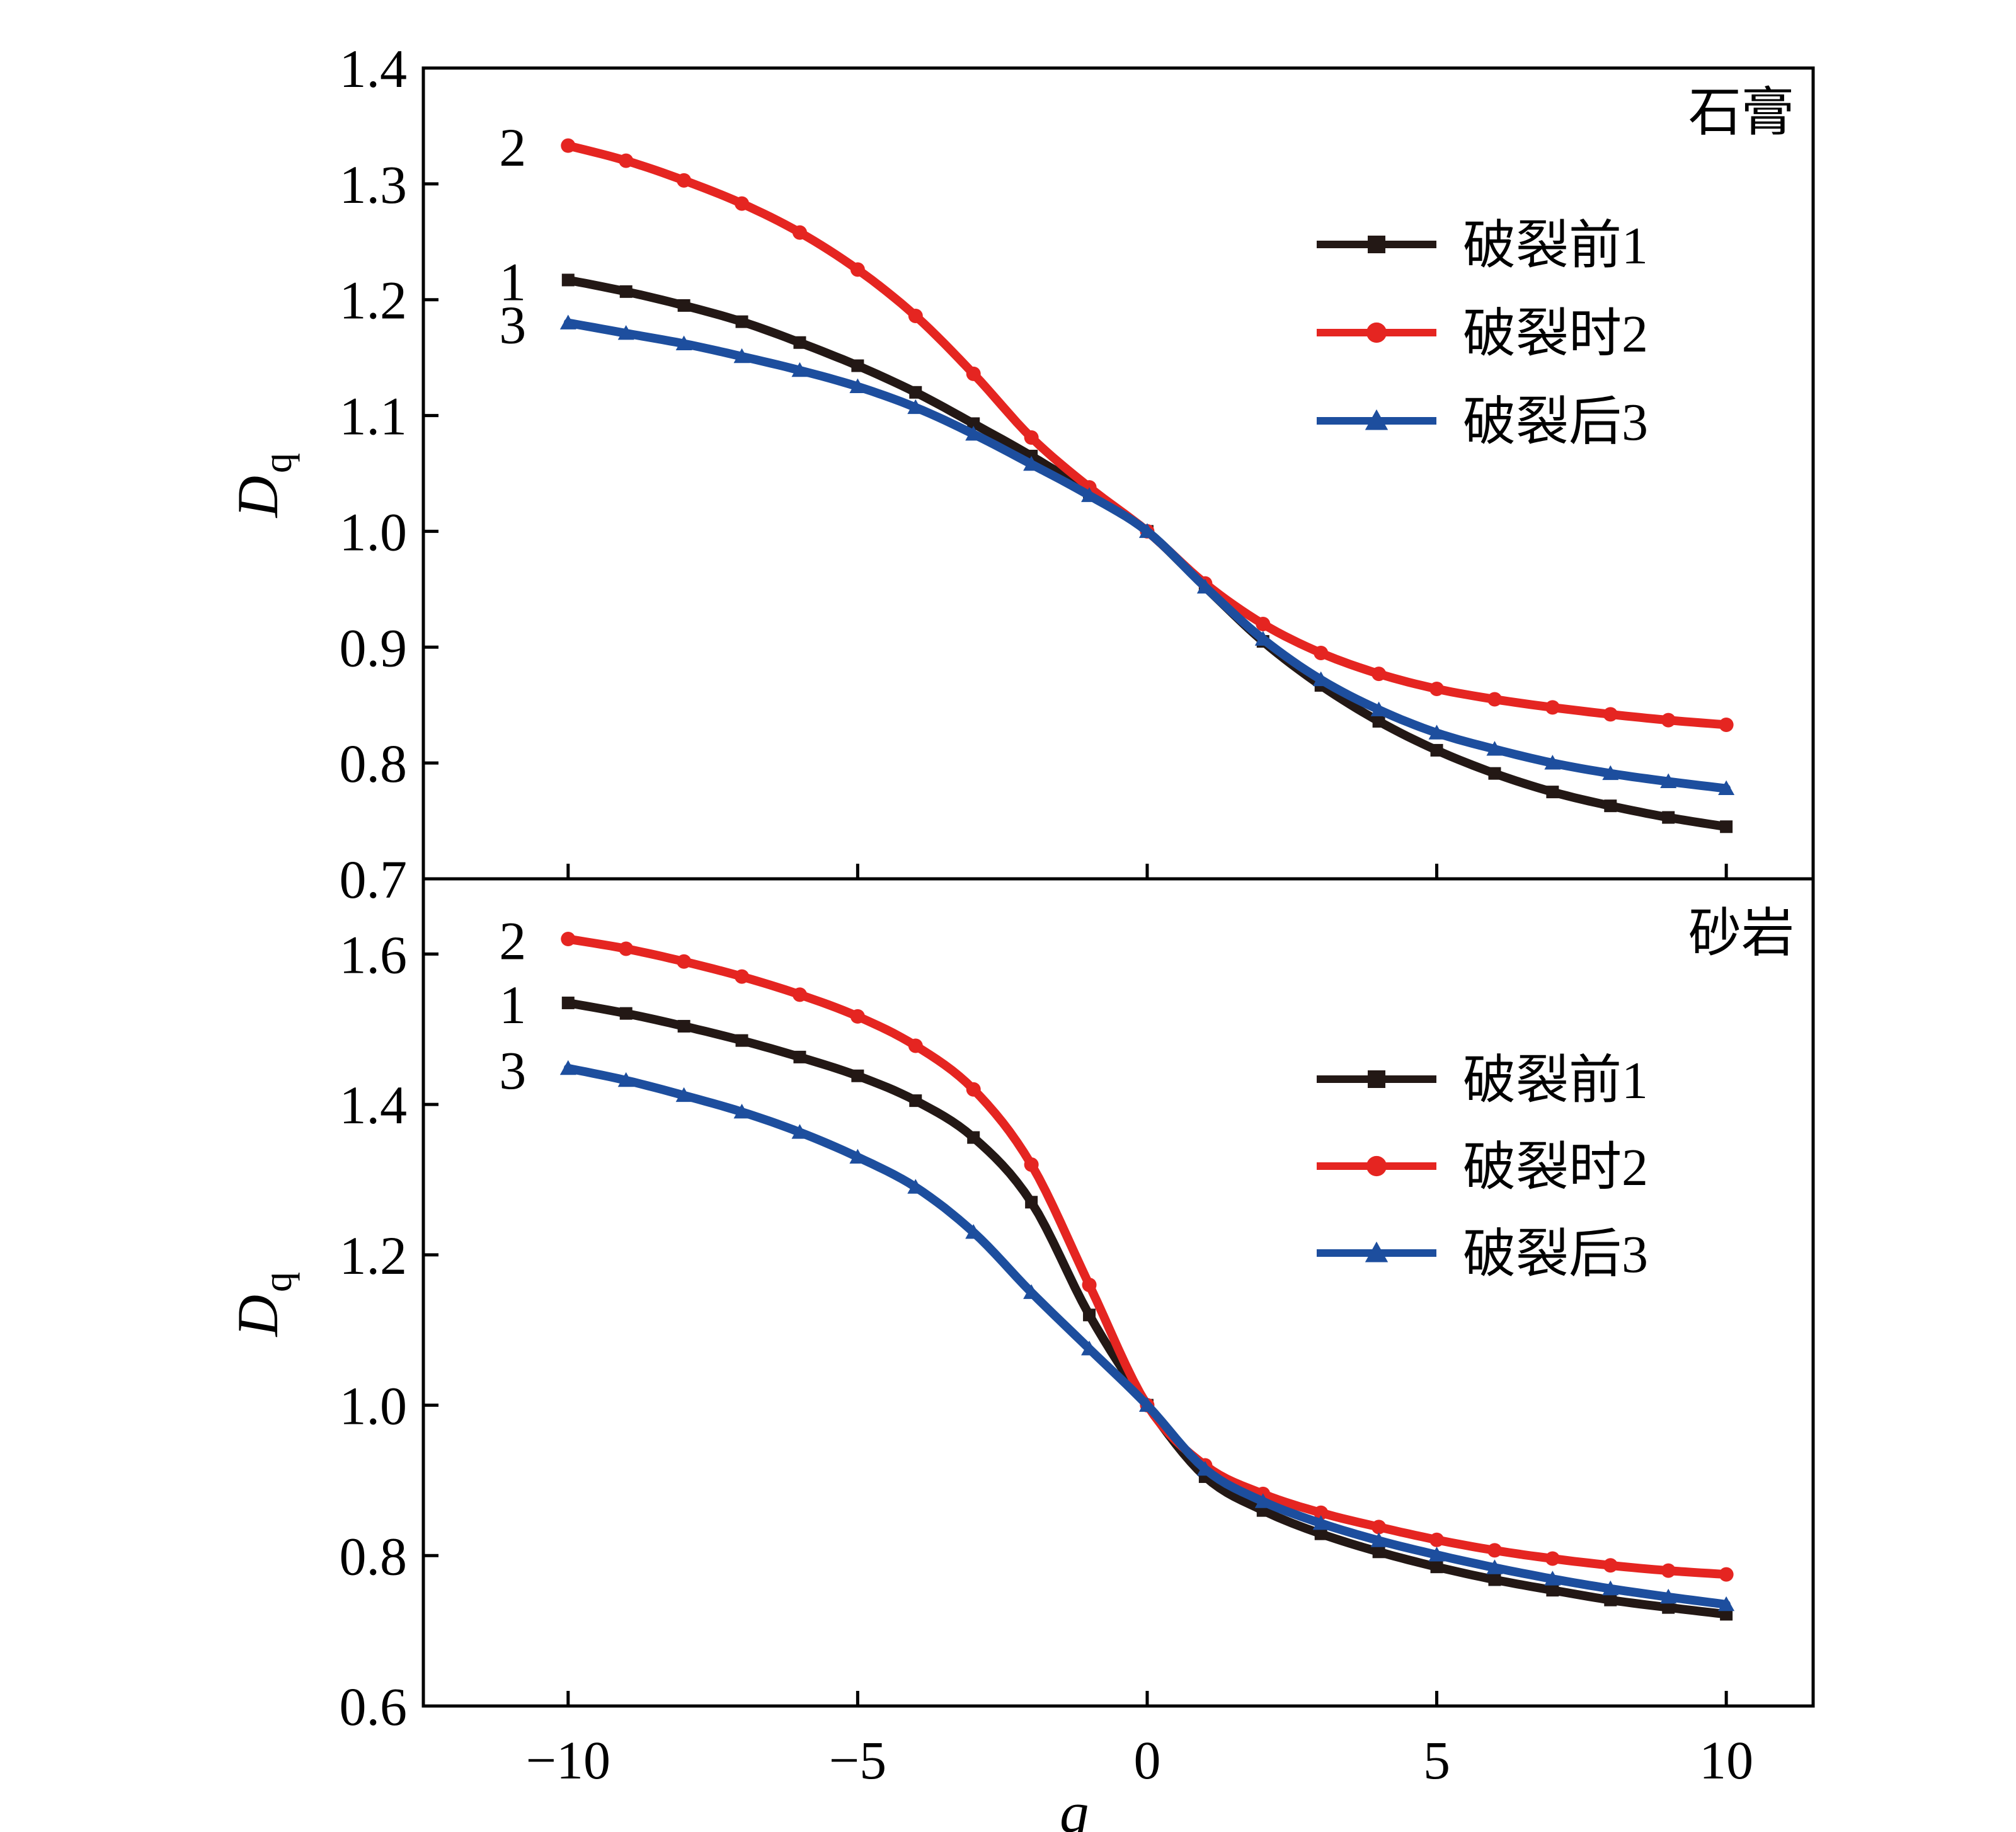 The width and height of the screenshot is (2016, 1832). What do you see at coordinates (374, 1105) in the screenshot?
I see `y-tick-label: 1.4` at bounding box center [374, 1105].